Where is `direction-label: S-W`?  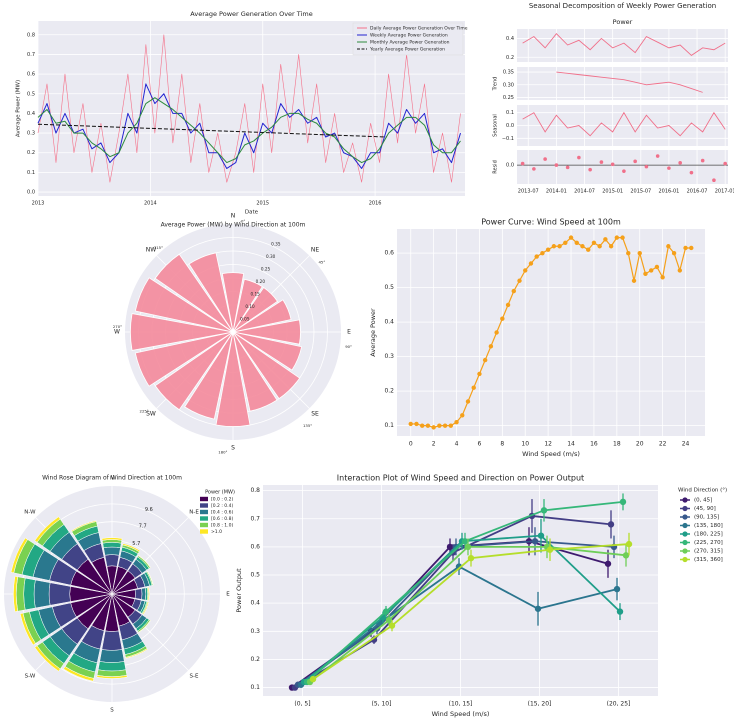 direction-label: S-W is located at coordinates (30, 677).